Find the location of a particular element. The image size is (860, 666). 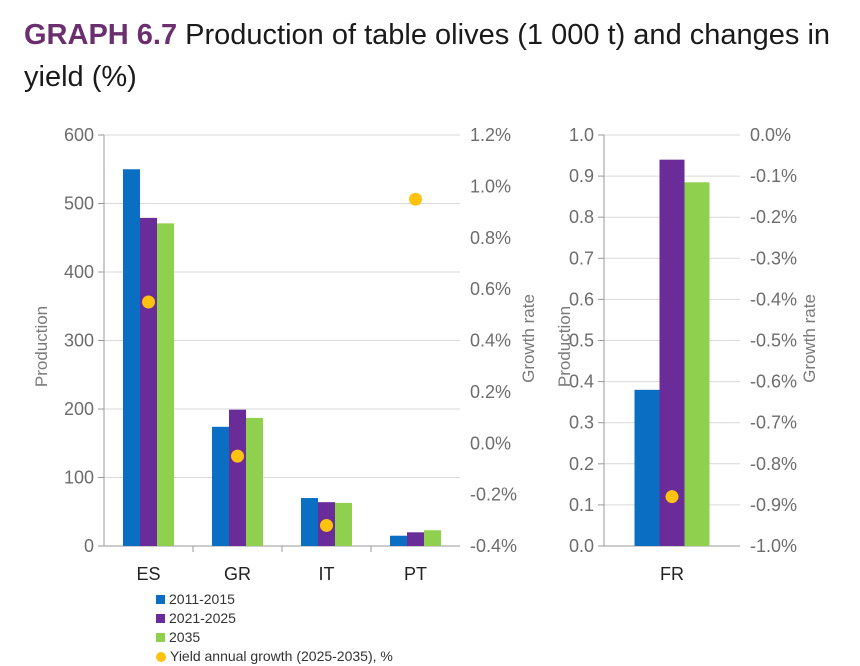

right-y2tick-label: -0.3% is located at coordinates (773, 258).